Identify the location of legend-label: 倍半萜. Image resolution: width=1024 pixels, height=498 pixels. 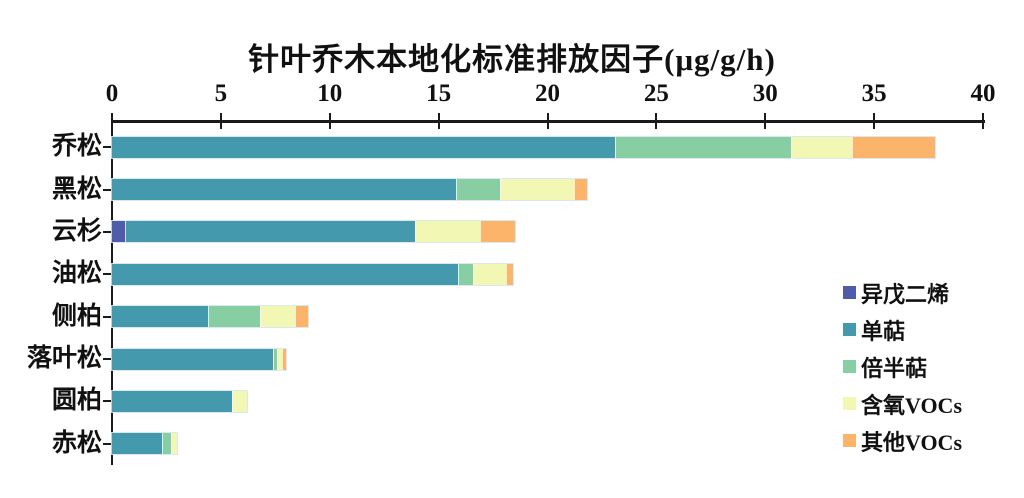
(894, 368).